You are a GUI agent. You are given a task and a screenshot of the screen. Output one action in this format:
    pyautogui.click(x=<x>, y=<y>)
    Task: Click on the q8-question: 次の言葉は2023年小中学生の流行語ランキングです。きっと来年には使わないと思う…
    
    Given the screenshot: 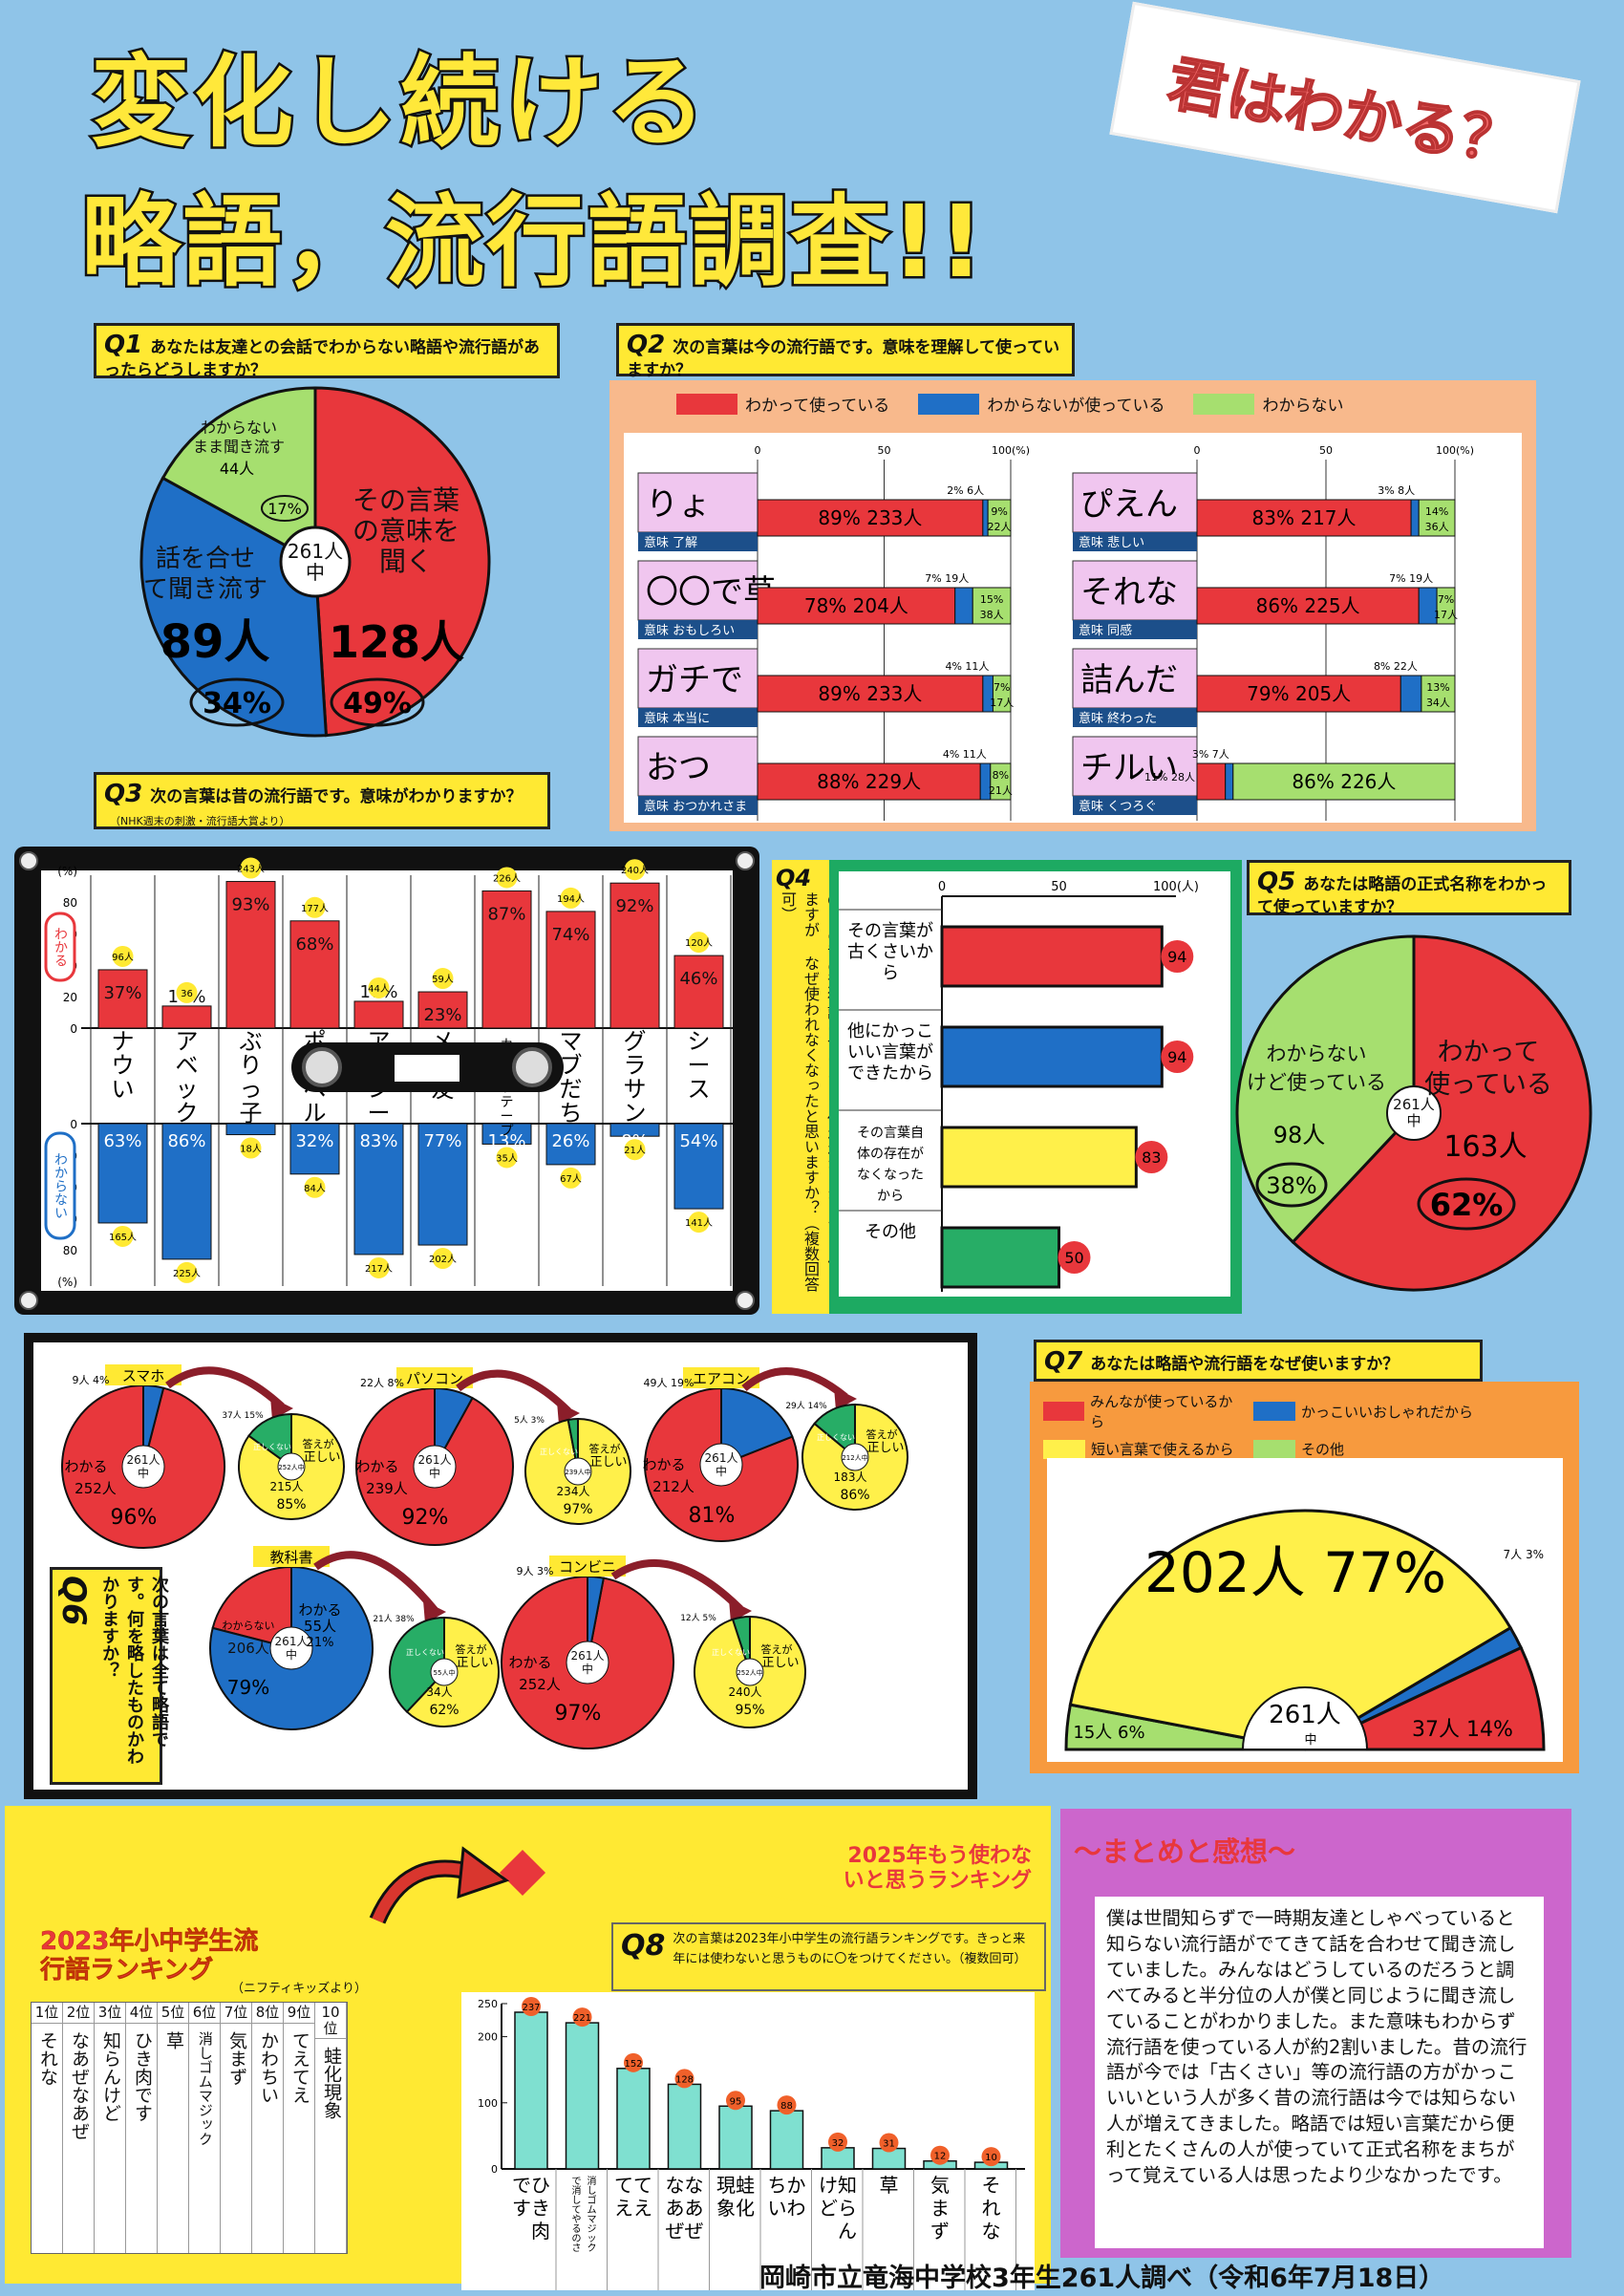 What is the action you would take?
    pyautogui.click(x=850, y=1950)
    